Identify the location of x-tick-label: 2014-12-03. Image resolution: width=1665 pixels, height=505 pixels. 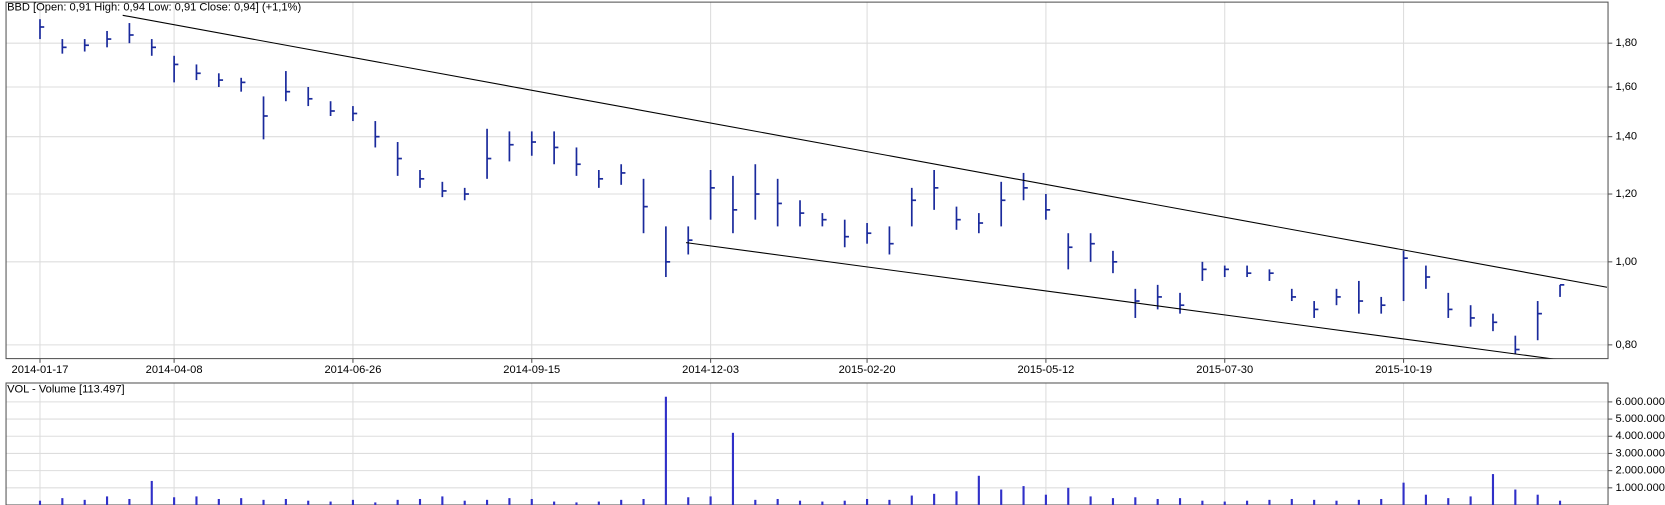
(710, 370).